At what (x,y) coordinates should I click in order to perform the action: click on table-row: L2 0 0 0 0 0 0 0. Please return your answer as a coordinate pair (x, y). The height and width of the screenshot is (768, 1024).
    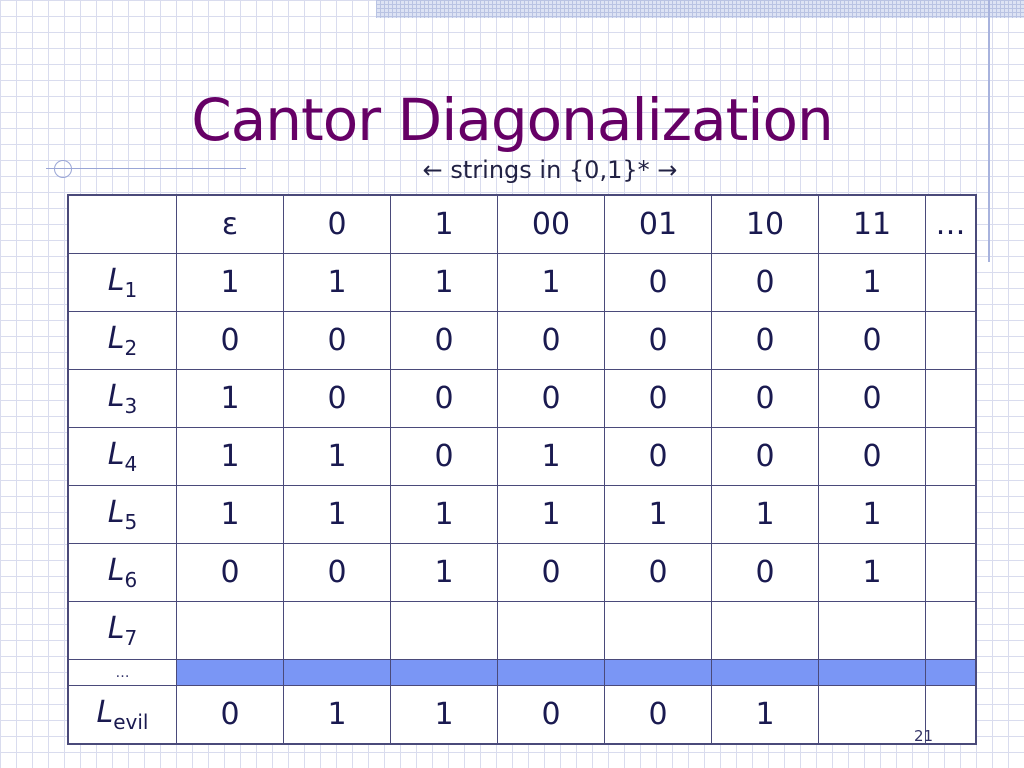
    Looking at the image, I should click on (522, 340).